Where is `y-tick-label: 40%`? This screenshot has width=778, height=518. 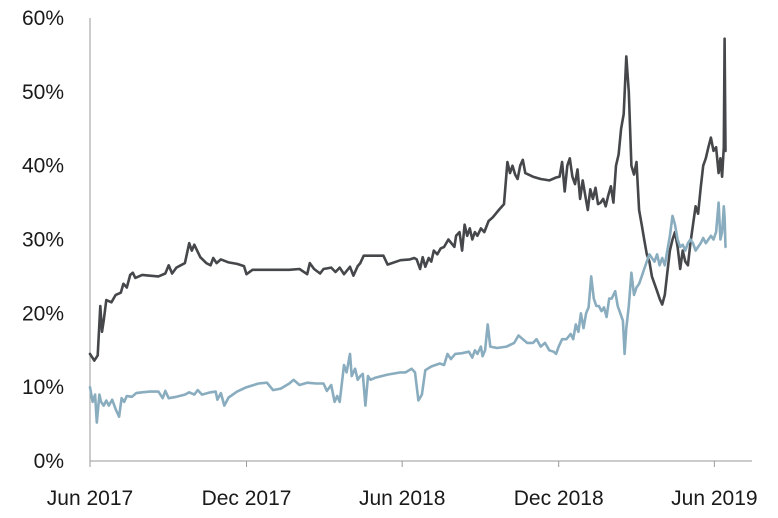 y-tick-label: 40% is located at coordinates (43, 166).